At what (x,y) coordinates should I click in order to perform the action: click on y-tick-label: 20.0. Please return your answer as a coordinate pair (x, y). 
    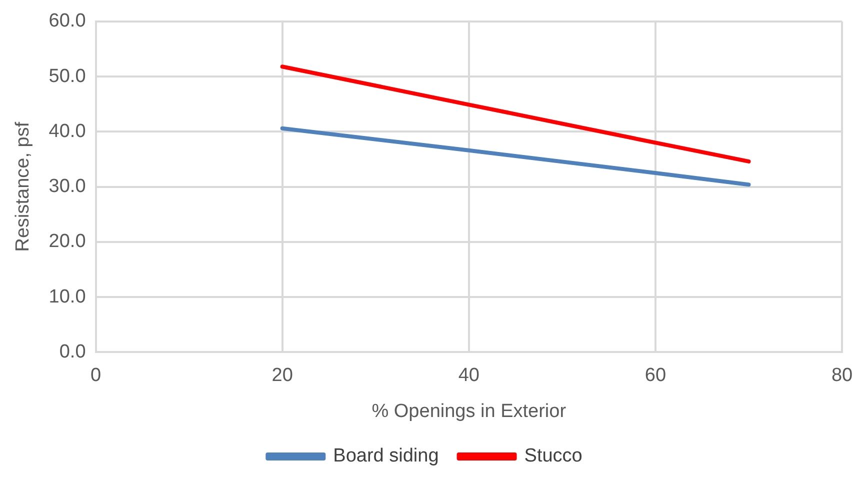
    Looking at the image, I should click on (67, 241).